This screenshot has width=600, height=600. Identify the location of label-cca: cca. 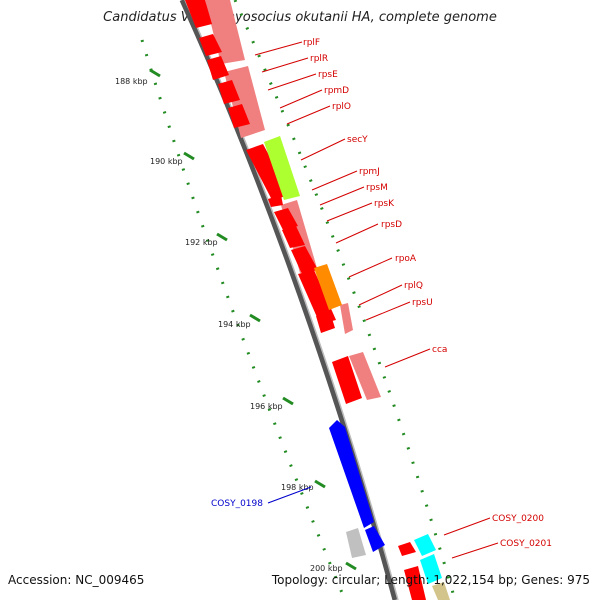
(439, 350).